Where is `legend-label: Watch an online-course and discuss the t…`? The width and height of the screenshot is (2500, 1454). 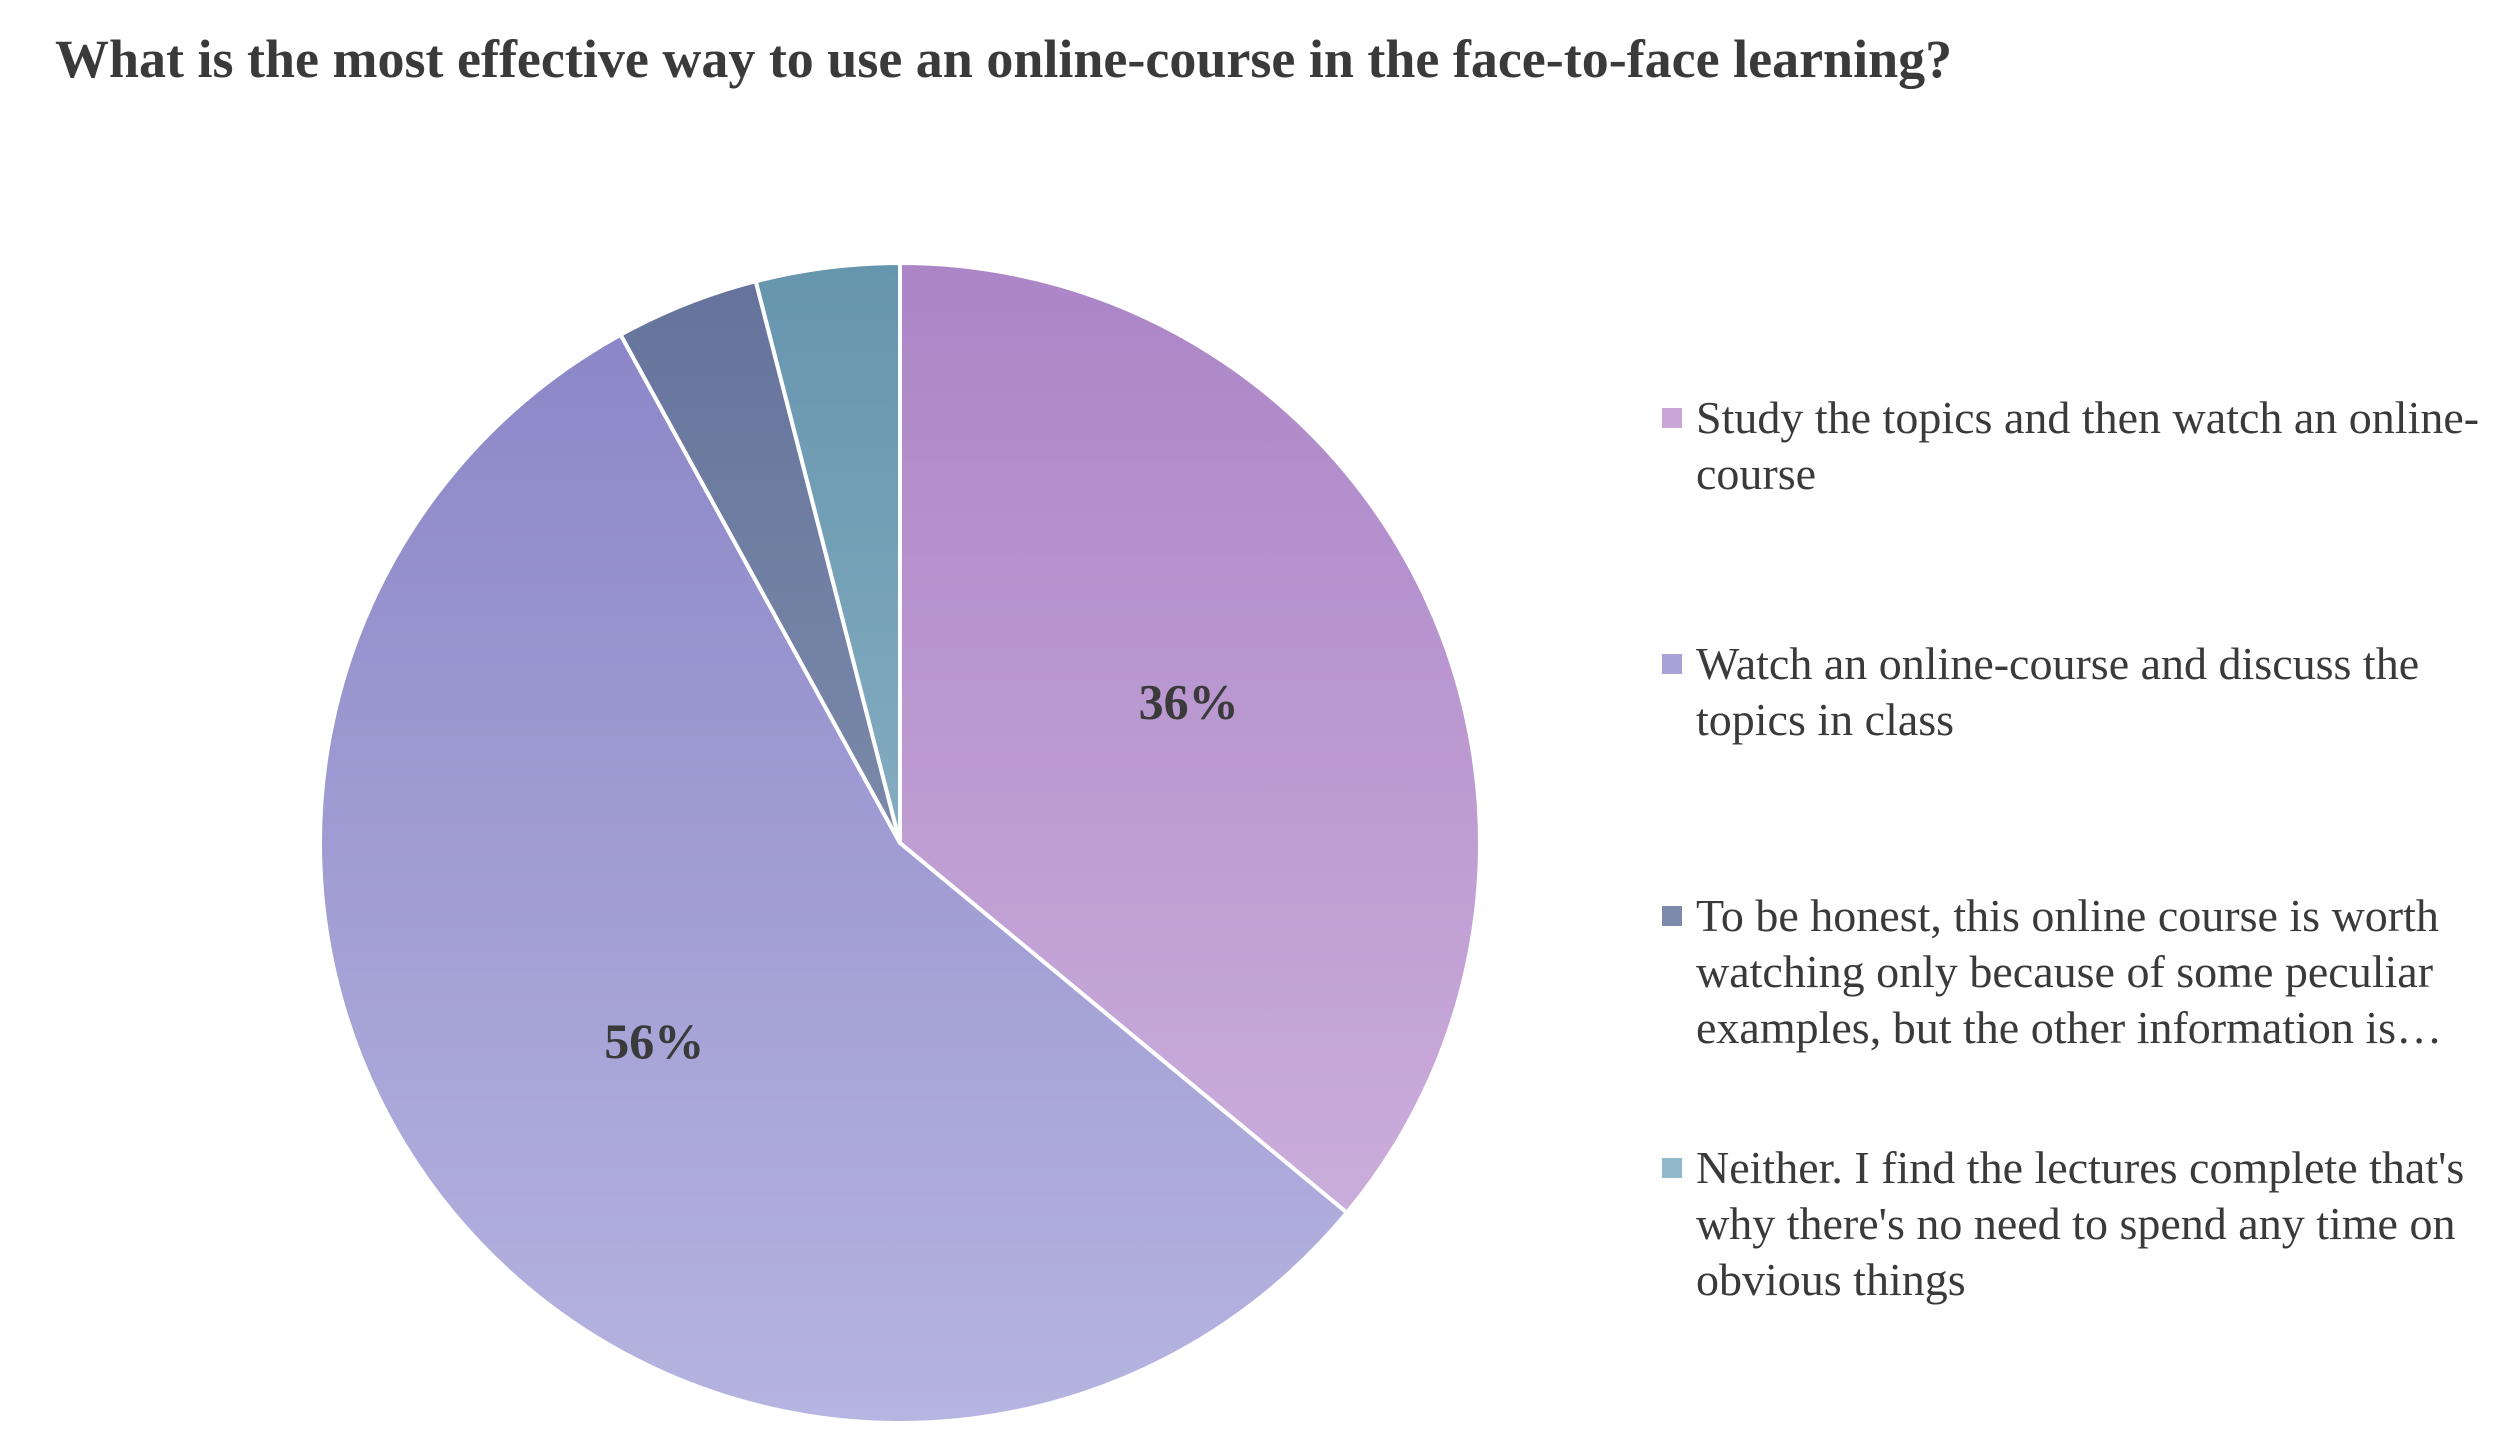
legend-label: Watch an online-course and discuss the t… is located at coordinates (2058, 691).